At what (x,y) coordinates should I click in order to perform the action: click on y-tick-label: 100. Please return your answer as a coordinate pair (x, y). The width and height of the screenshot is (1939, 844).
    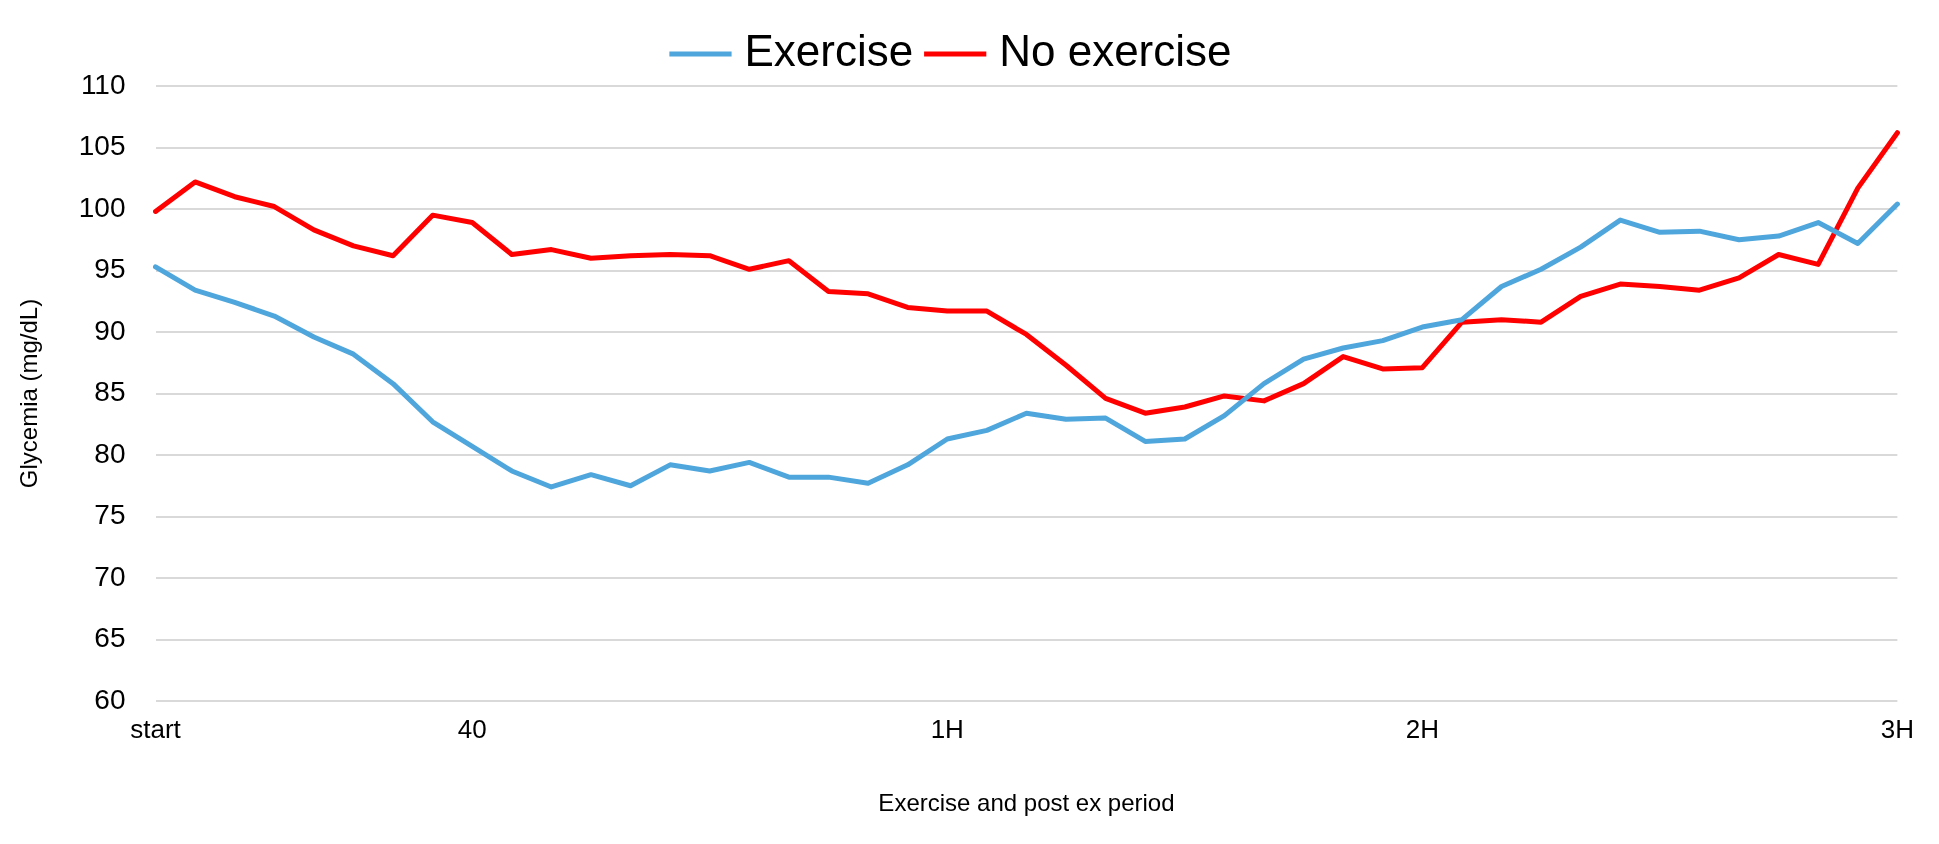
    Looking at the image, I should click on (102, 207).